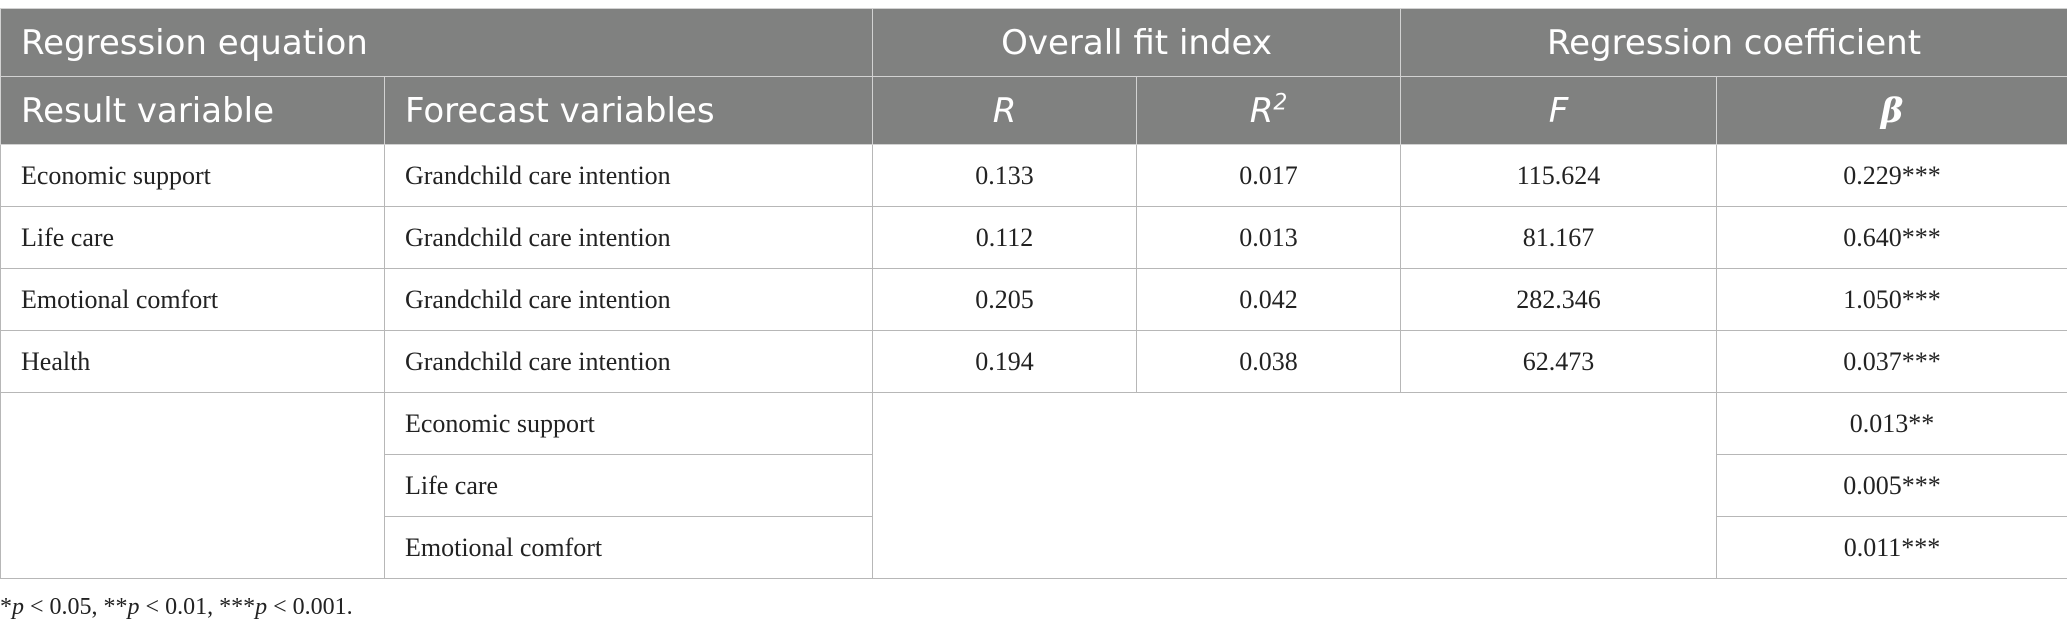  What do you see at coordinates (1269, 175) in the screenshot?
I see `cell-r-squared: 0.017` at bounding box center [1269, 175].